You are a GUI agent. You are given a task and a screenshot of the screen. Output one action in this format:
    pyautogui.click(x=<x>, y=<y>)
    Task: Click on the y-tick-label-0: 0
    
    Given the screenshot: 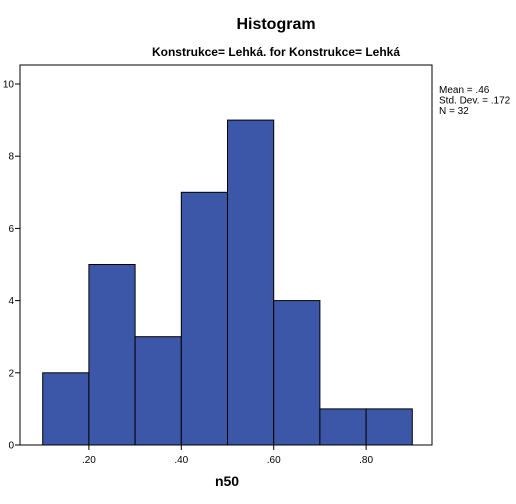 What is the action you would take?
    pyautogui.click(x=11, y=446)
    